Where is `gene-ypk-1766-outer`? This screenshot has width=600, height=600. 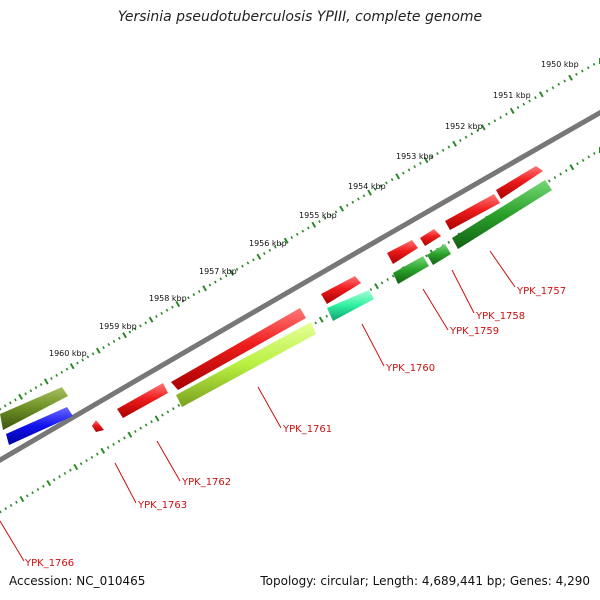 gene-ypk-1766-outer is located at coordinates (34, 408).